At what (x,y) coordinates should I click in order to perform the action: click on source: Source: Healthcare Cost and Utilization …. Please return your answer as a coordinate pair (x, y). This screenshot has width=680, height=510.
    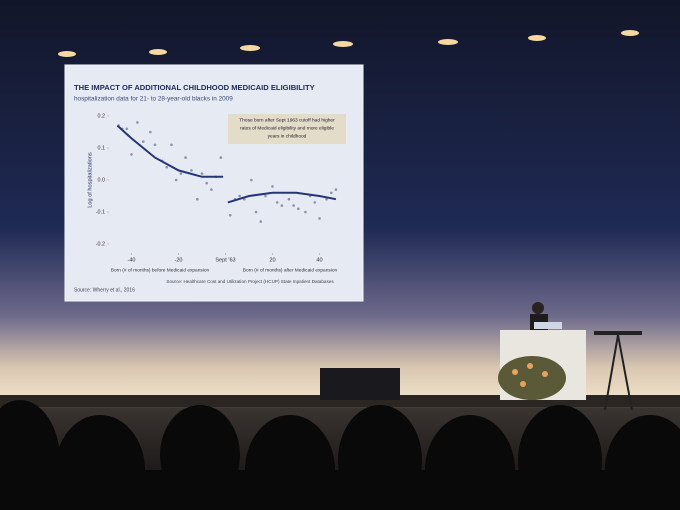
    Looking at the image, I should click on (250, 281).